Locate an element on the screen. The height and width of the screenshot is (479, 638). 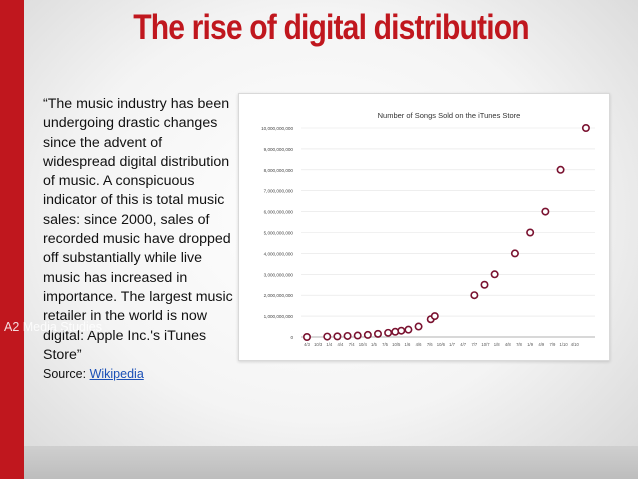
x-tick-label: 10/6 is located at coordinates (441, 344).